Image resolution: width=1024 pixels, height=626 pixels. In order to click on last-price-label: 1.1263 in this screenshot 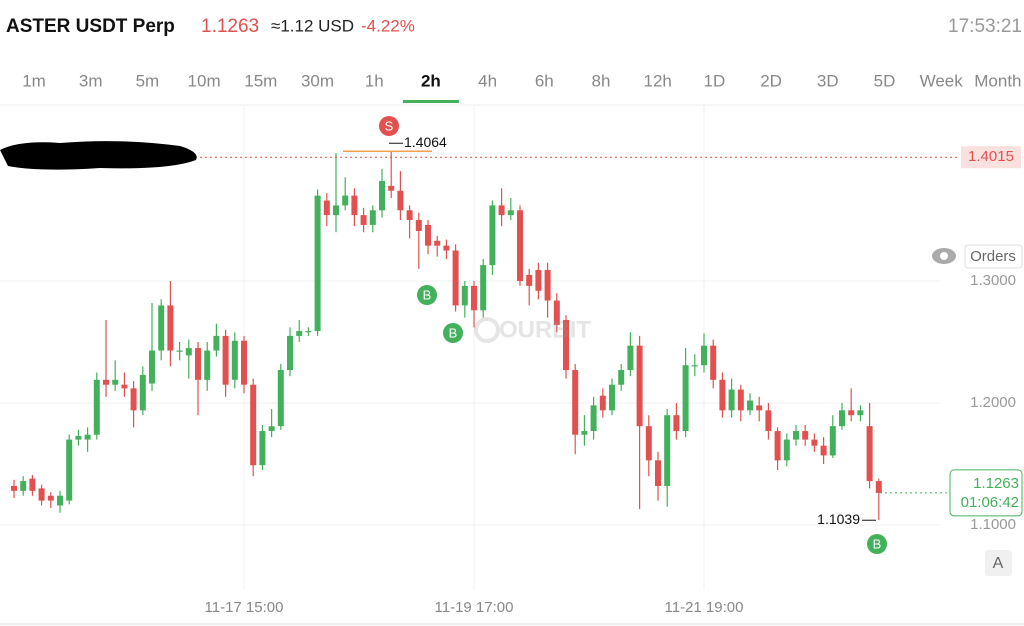, I will do `click(996, 483)`.